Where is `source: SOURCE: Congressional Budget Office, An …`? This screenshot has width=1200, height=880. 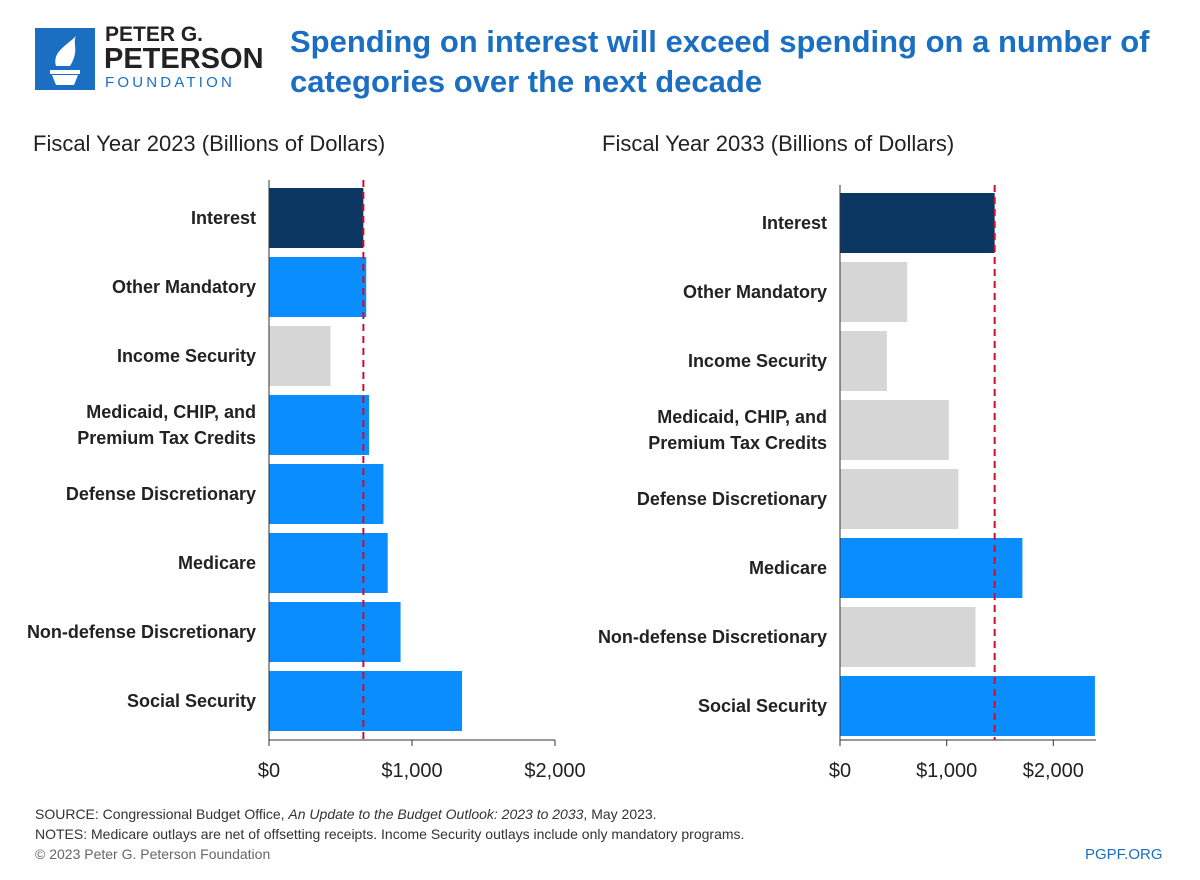
source: SOURCE: Congressional Budget Office, An … is located at coordinates (346, 814).